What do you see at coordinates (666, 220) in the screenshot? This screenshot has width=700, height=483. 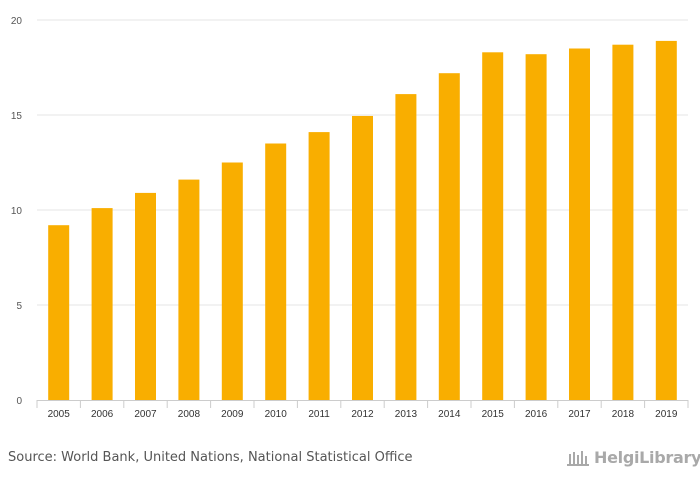 I see `bar-2019` at bounding box center [666, 220].